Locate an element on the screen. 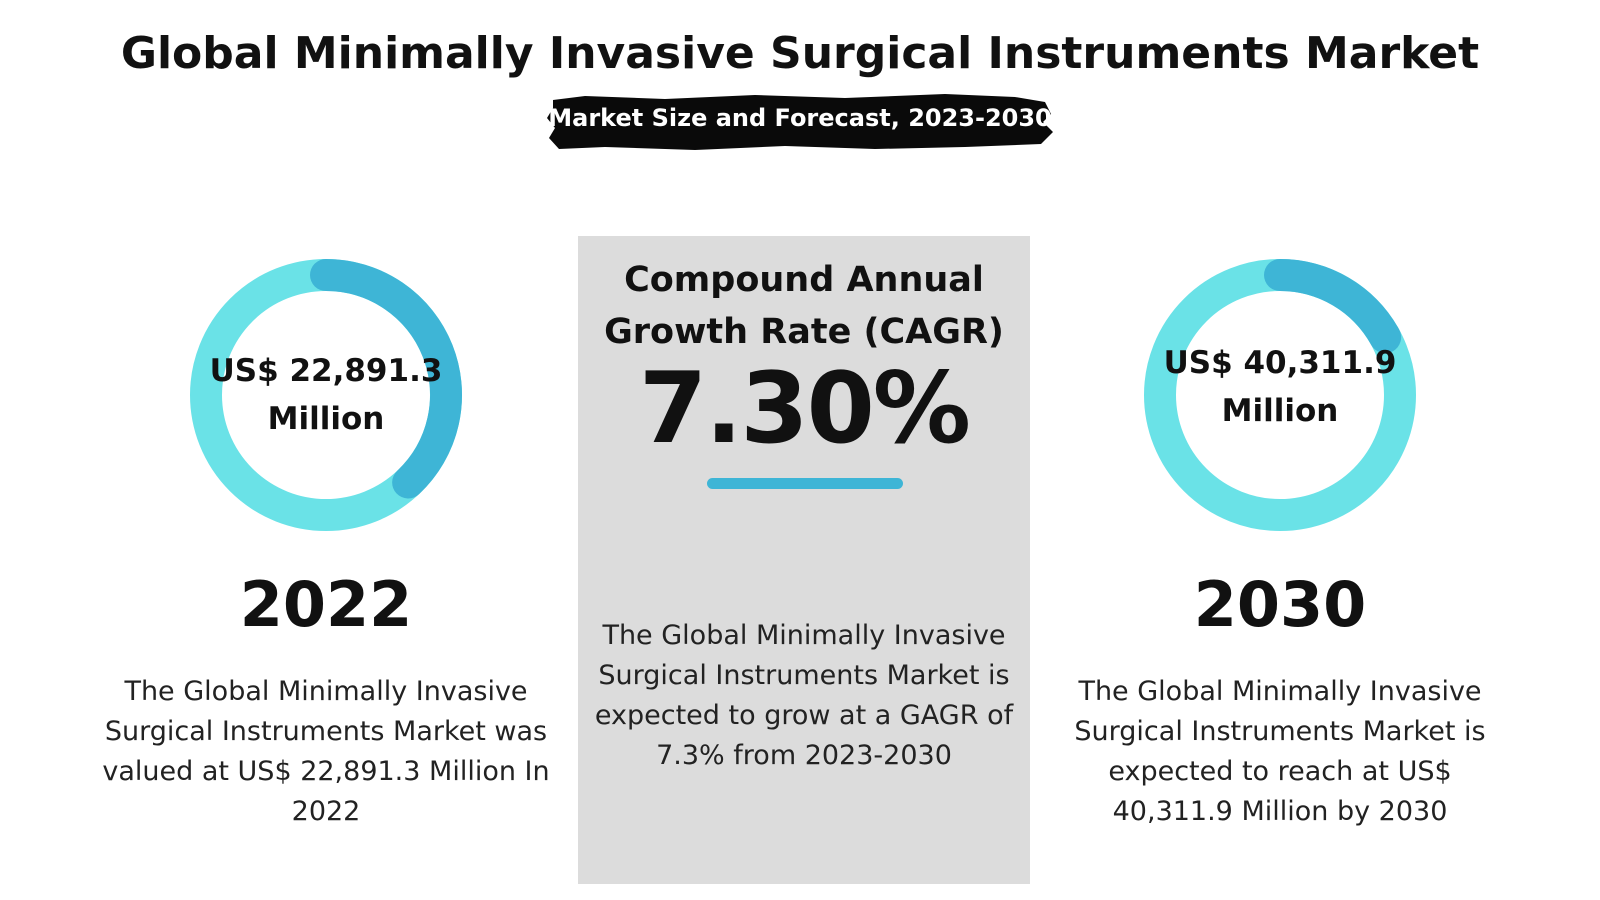 This screenshot has width=1600, height=900. donut-2022: US$ 22,891.3 Million is located at coordinates (326, 395).